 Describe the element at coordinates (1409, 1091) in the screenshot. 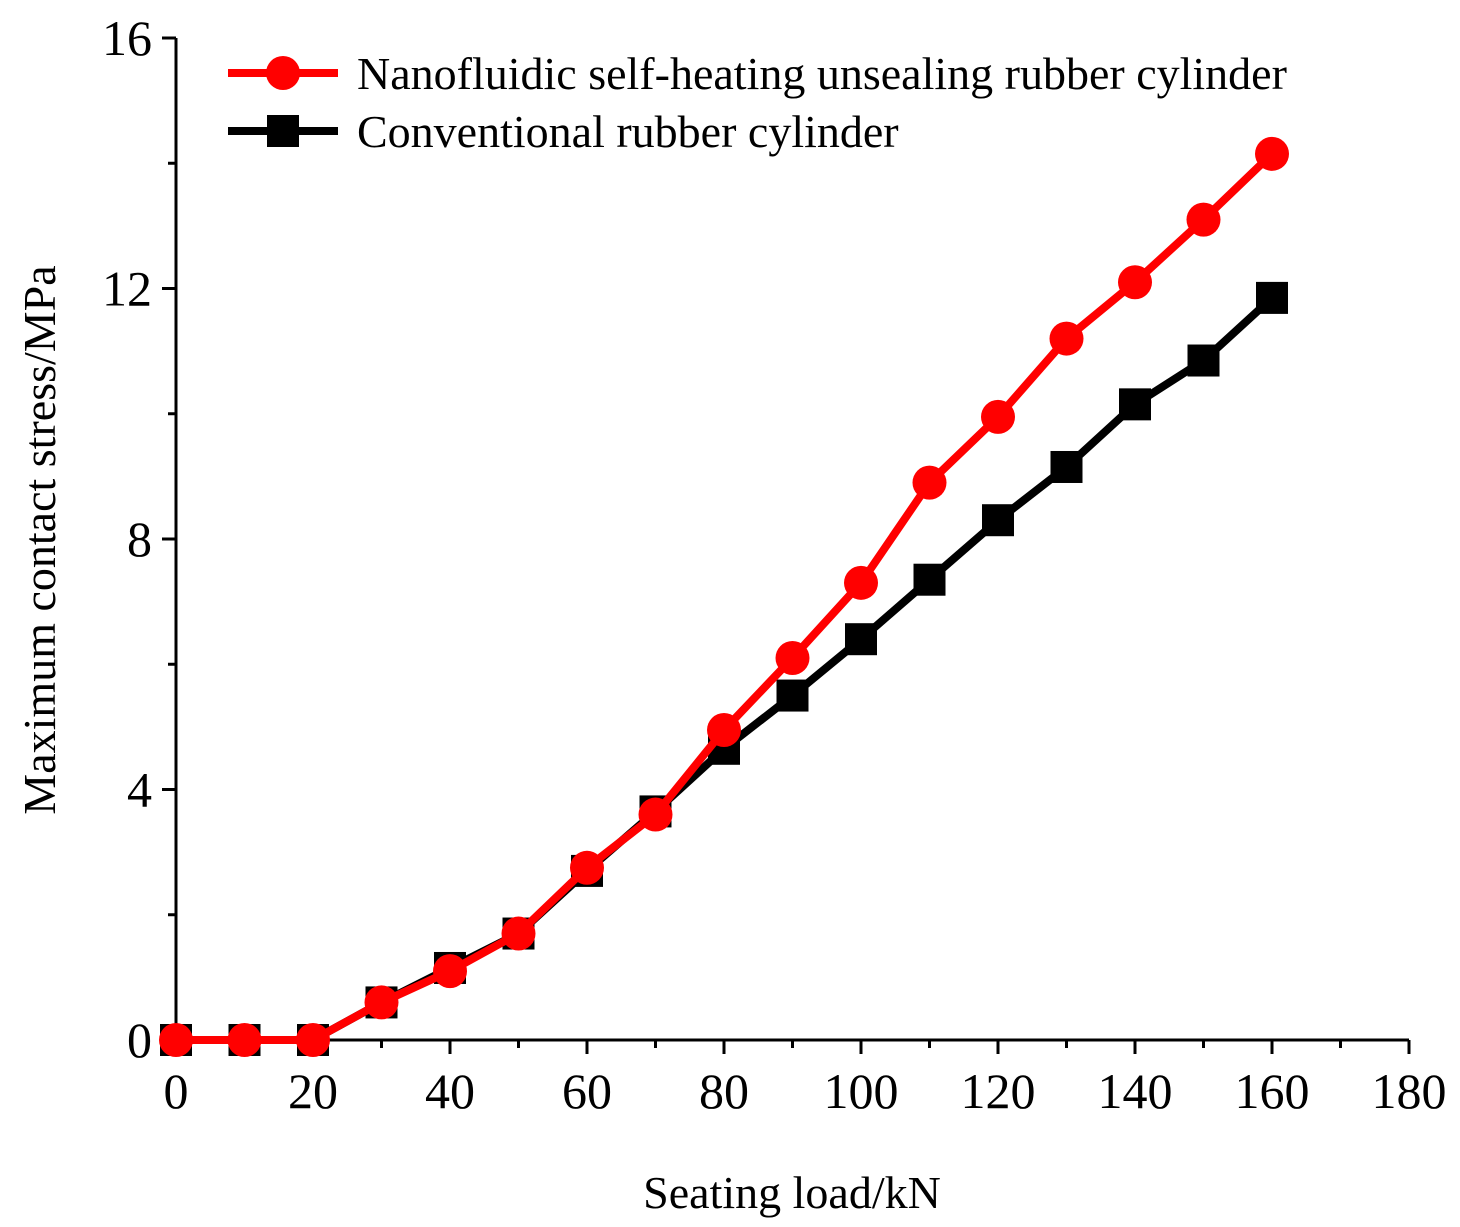

I see `x-tick-label: 180` at that location.